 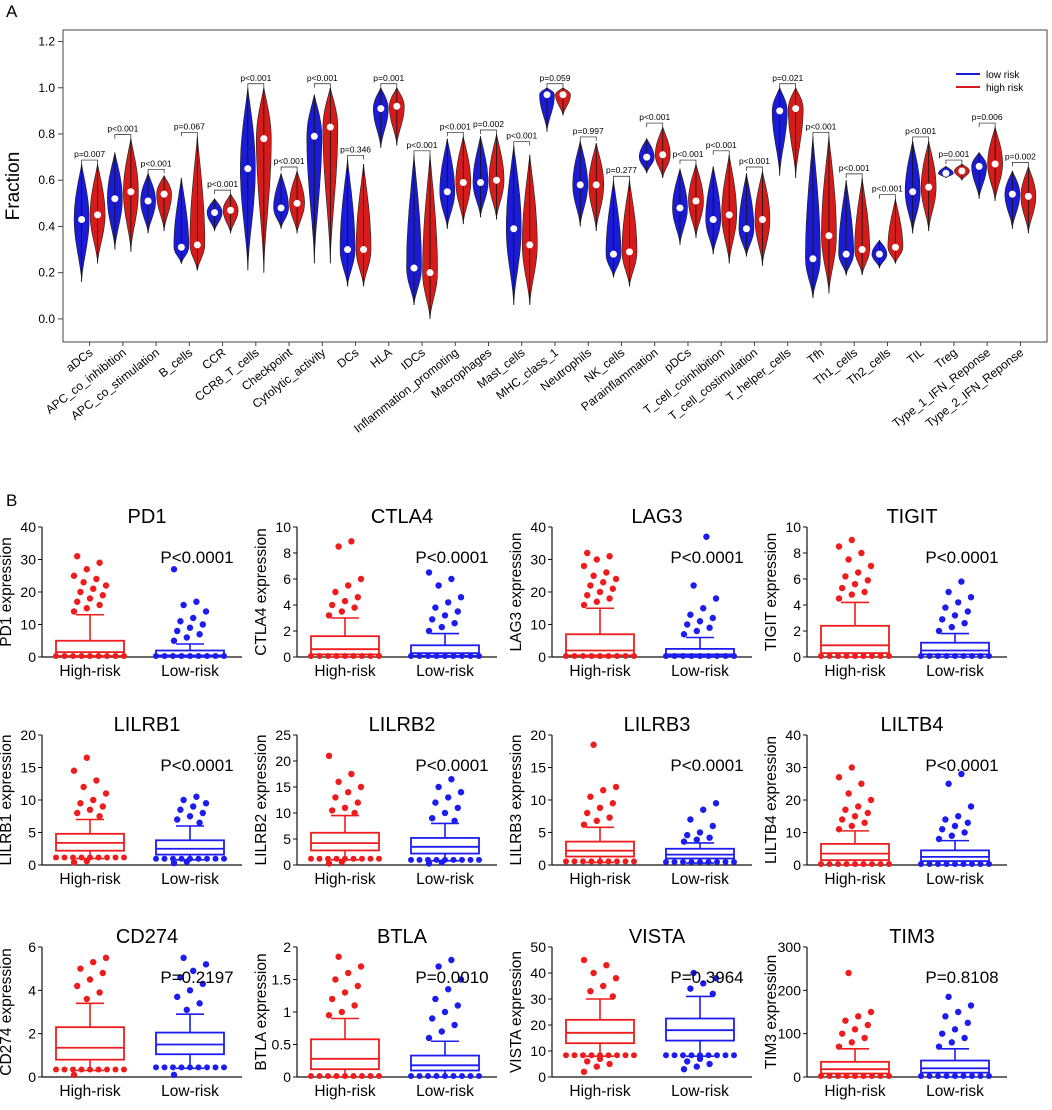 I want to click on violin-median-high-Treg, so click(x=962, y=171).